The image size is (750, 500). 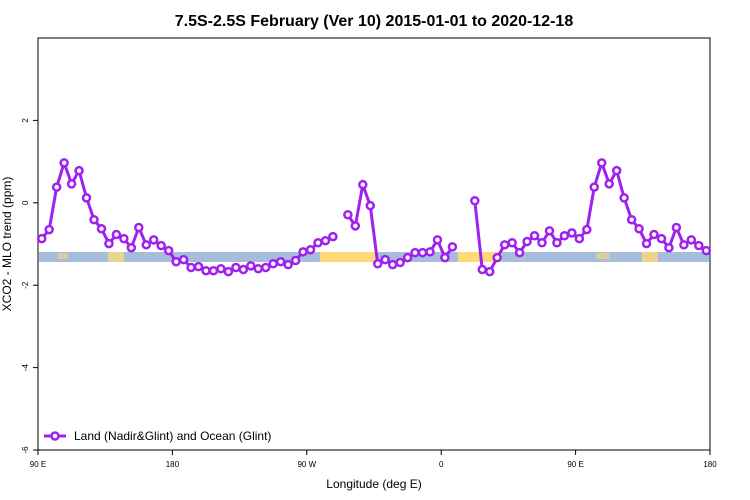 What do you see at coordinates (441, 464) in the screenshot?
I see `x-tick-label: 0` at bounding box center [441, 464].